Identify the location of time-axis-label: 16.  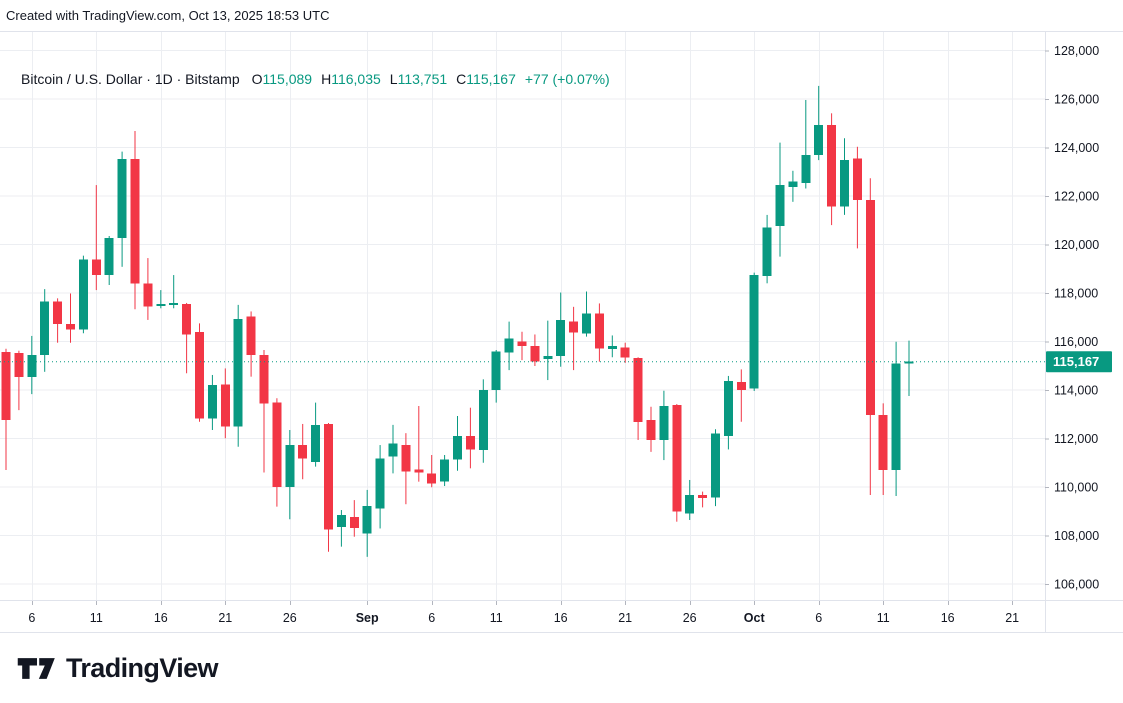
(161, 618).